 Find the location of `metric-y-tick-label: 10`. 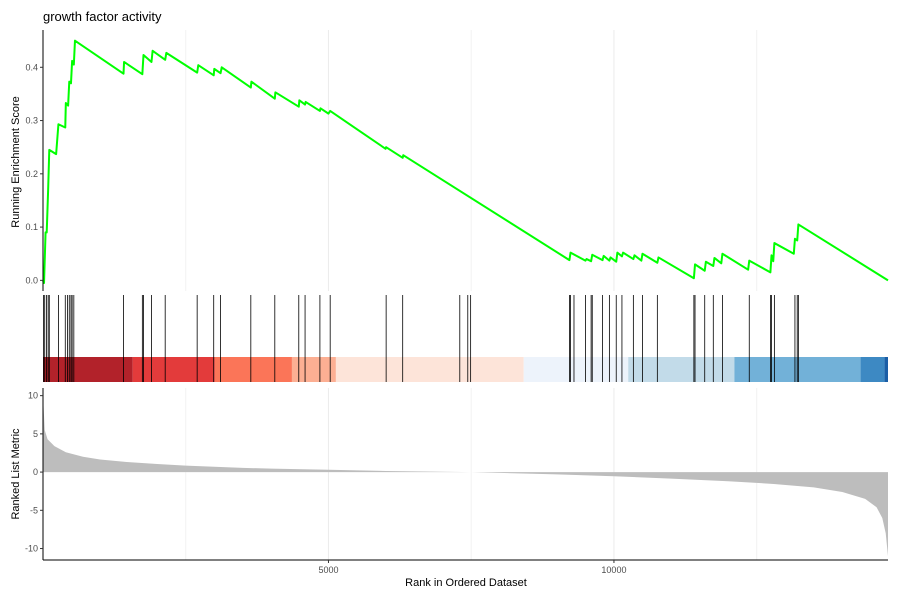

metric-y-tick-label: 10 is located at coordinates (33, 396).